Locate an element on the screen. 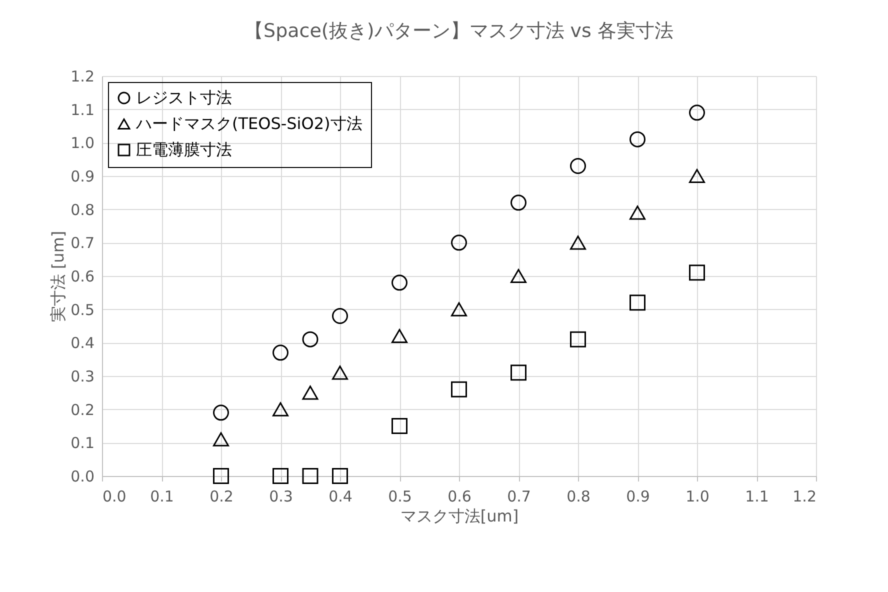  y-tick-label: 0.8 is located at coordinates (82, 209).